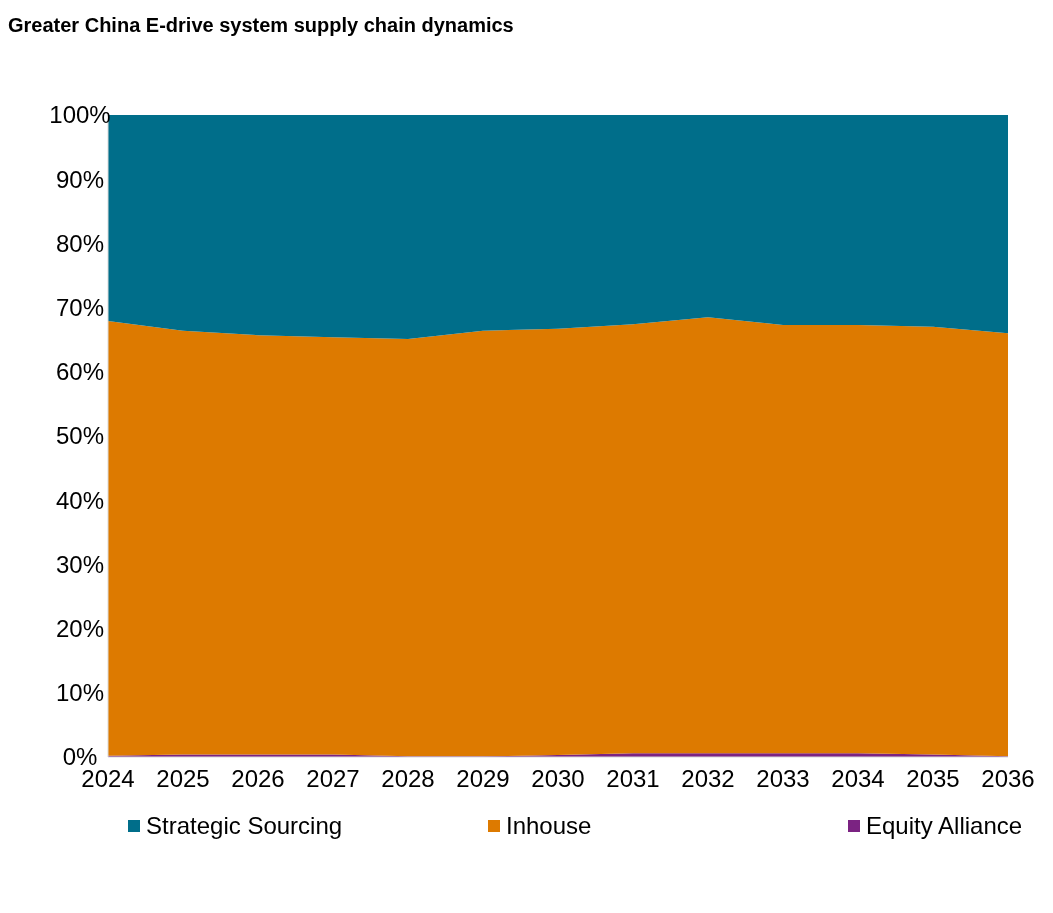  I want to click on y-tick-label: 90%, so click(80, 179).